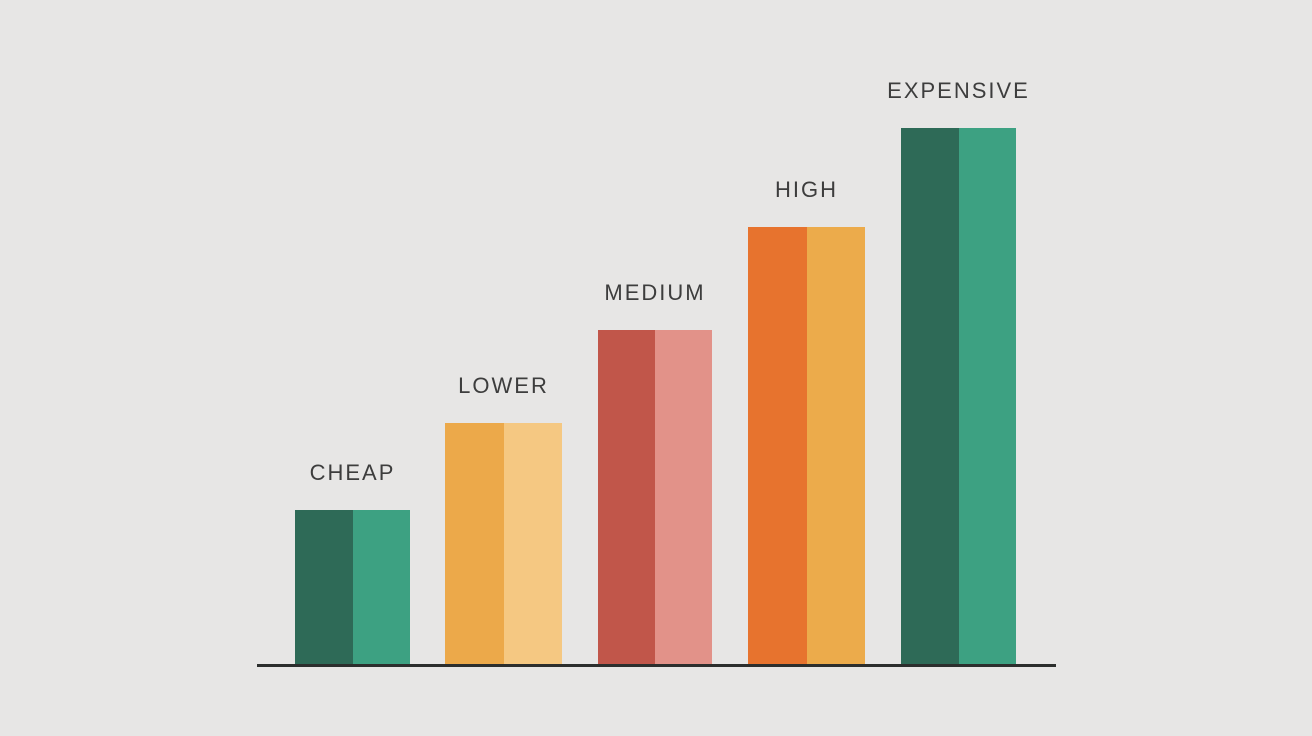 This screenshot has height=736, width=1312. What do you see at coordinates (655, 292) in the screenshot?
I see `bar-label: MEDIUM` at bounding box center [655, 292].